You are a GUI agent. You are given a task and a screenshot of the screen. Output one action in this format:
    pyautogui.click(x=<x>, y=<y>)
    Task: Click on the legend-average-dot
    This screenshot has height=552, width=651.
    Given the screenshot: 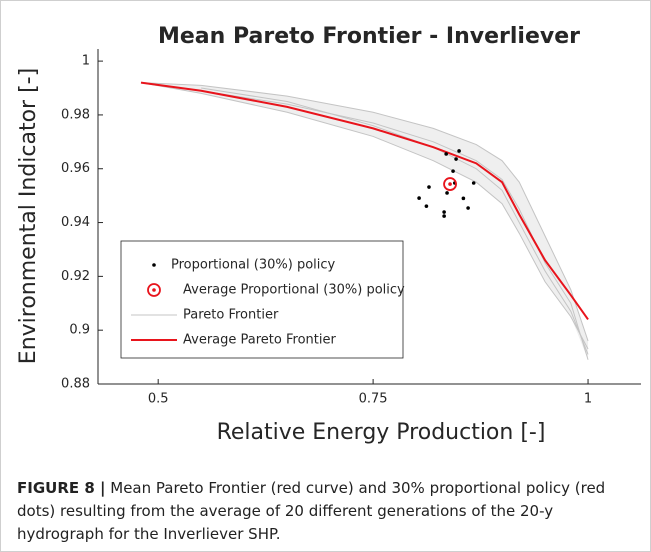 What is the action you would take?
    pyautogui.click(x=154, y=290)
    